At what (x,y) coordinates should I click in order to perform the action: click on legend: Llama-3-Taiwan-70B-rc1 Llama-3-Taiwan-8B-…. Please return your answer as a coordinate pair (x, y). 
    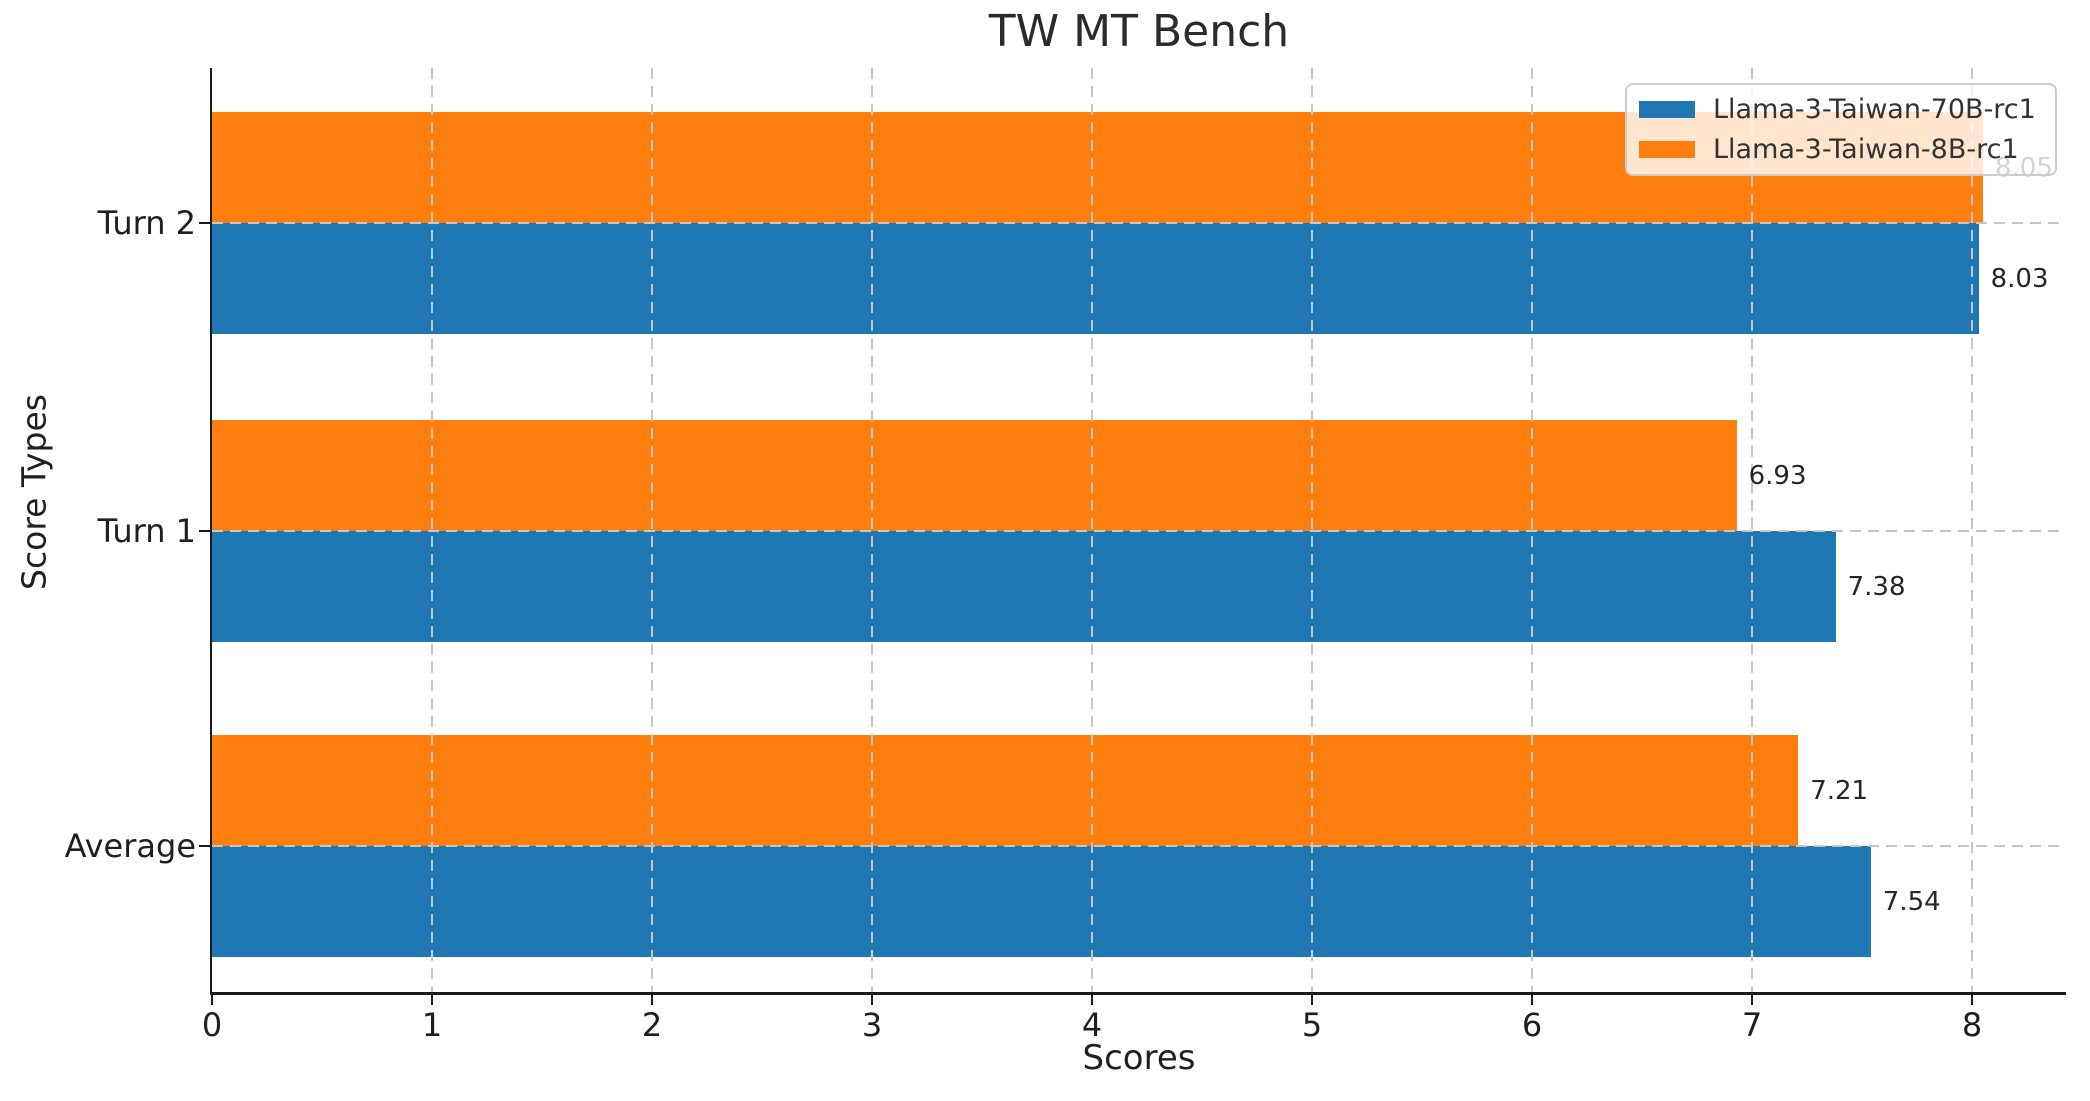
    Looking at the image, I should click on (1841, 129).